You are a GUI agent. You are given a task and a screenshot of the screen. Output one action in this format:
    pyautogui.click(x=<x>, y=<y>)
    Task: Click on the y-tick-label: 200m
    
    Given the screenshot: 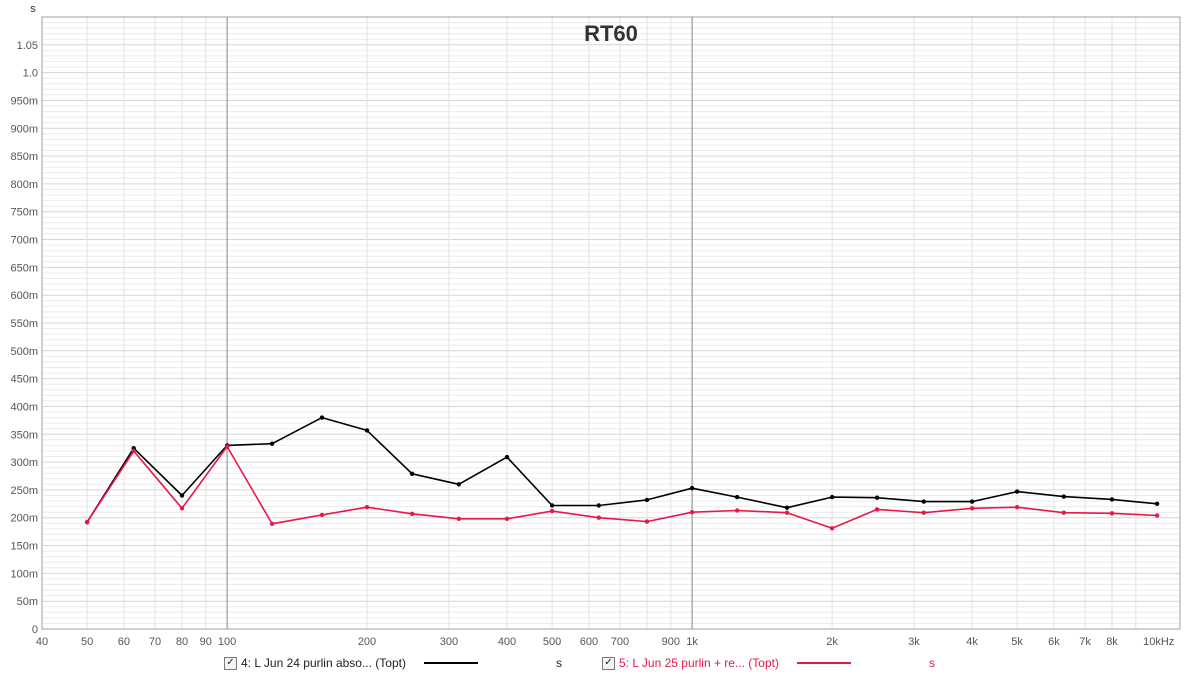 What is the action you would take?
    pyautogui.click(x=24, y=519)
    